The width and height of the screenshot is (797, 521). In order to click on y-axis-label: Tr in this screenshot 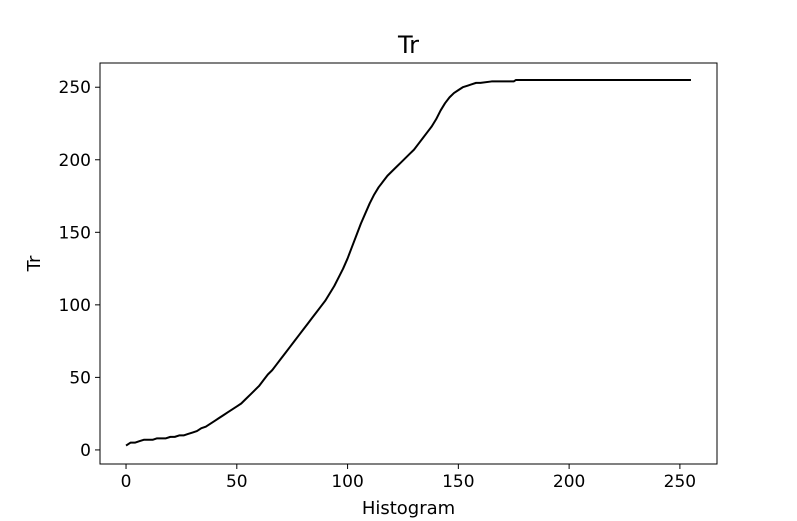, I will do `click(34, 263)`.